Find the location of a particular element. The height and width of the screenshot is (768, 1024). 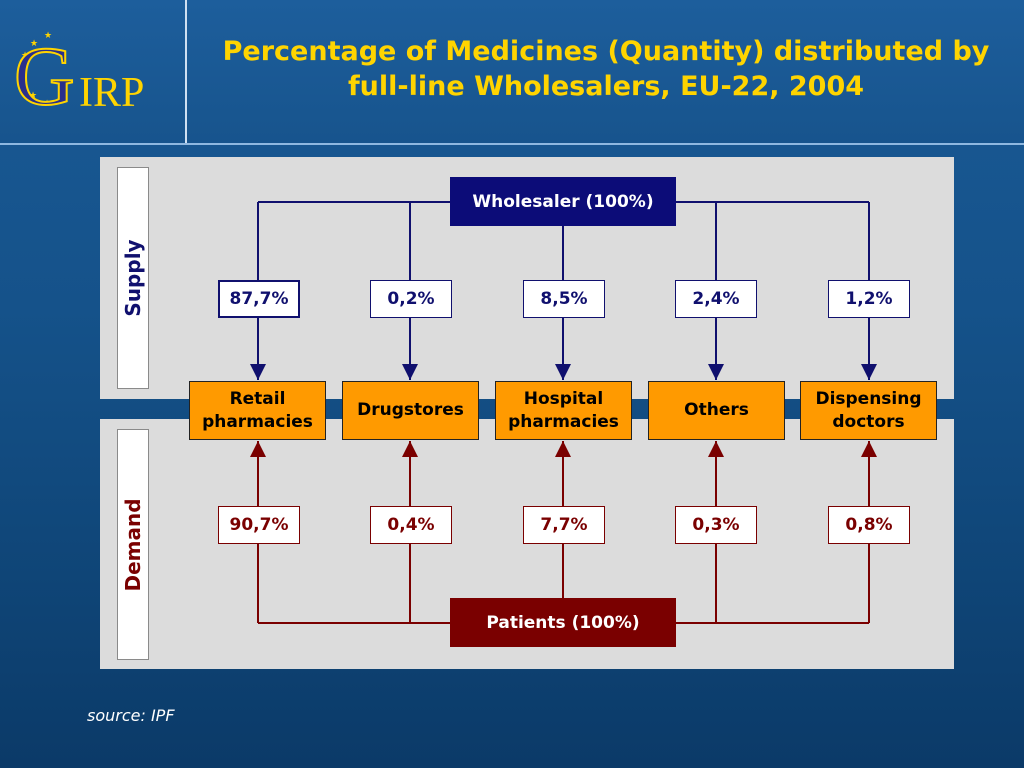

svg-text: G is located at coordinates (44, 76).